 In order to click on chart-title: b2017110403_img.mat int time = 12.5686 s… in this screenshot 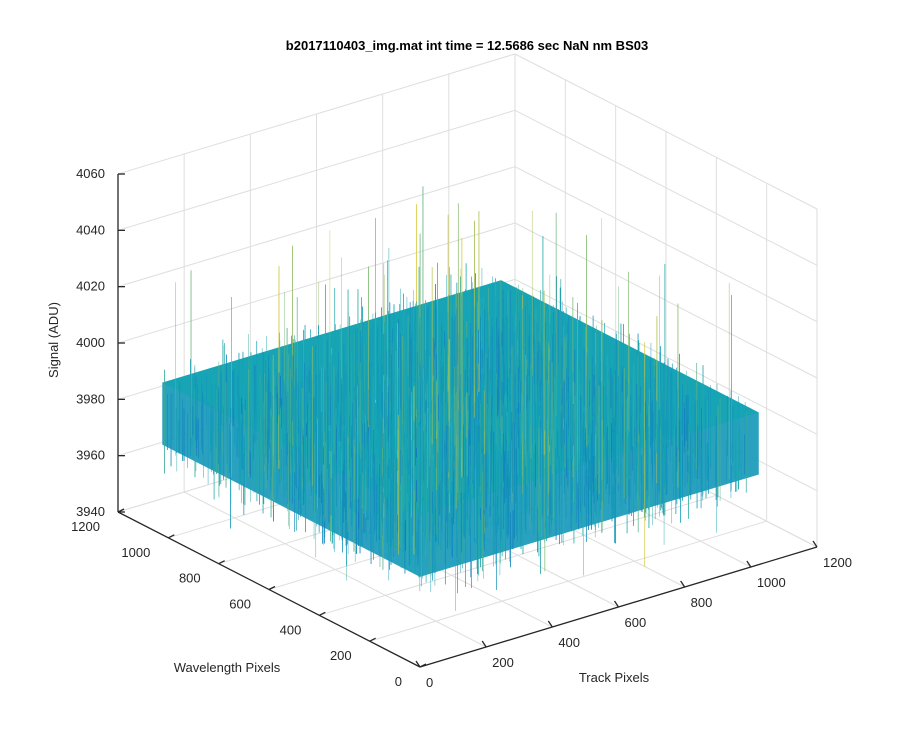, I will do `click(467, 45)`.